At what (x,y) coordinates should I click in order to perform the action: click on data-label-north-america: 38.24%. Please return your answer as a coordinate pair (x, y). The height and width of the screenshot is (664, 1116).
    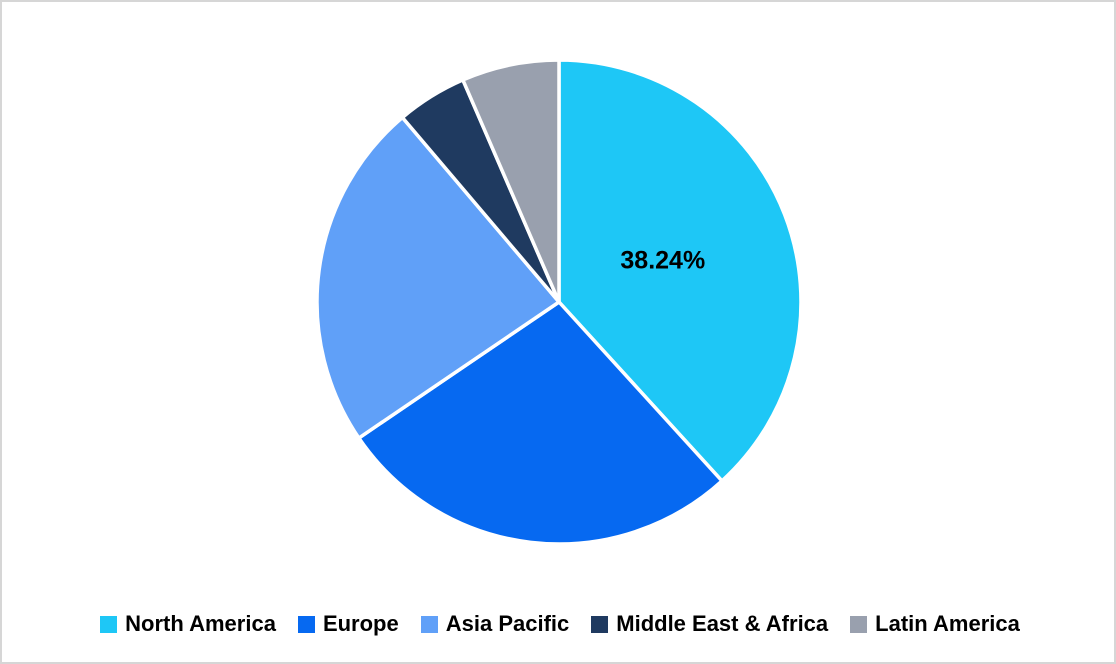
    Looking at the image, I should click on (662, 260).